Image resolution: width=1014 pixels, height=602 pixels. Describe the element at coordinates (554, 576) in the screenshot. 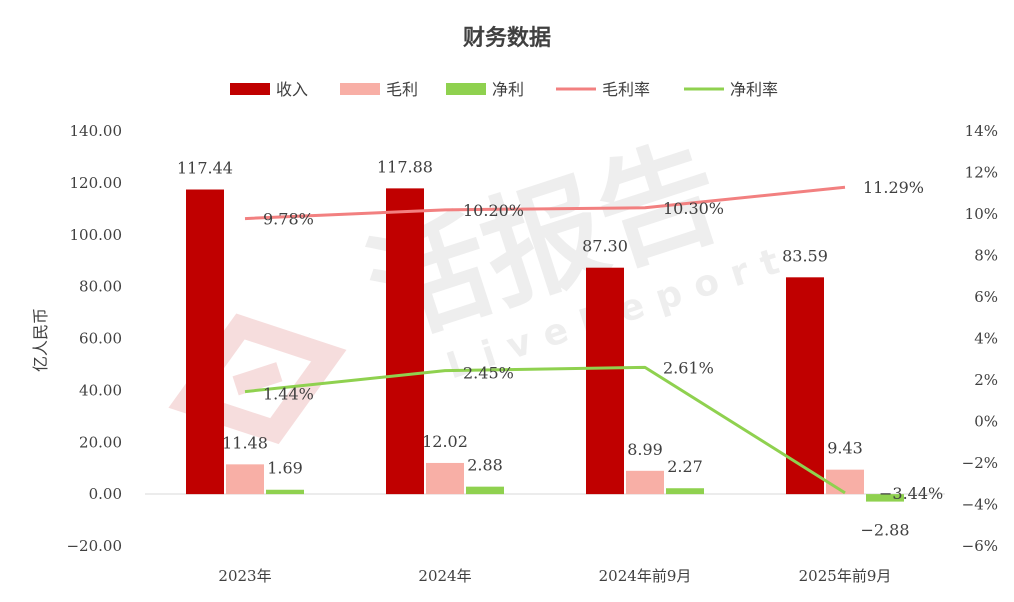

I see `category-labels: 2023年 2024年 2024年前9月 2025年前9月` at that location.